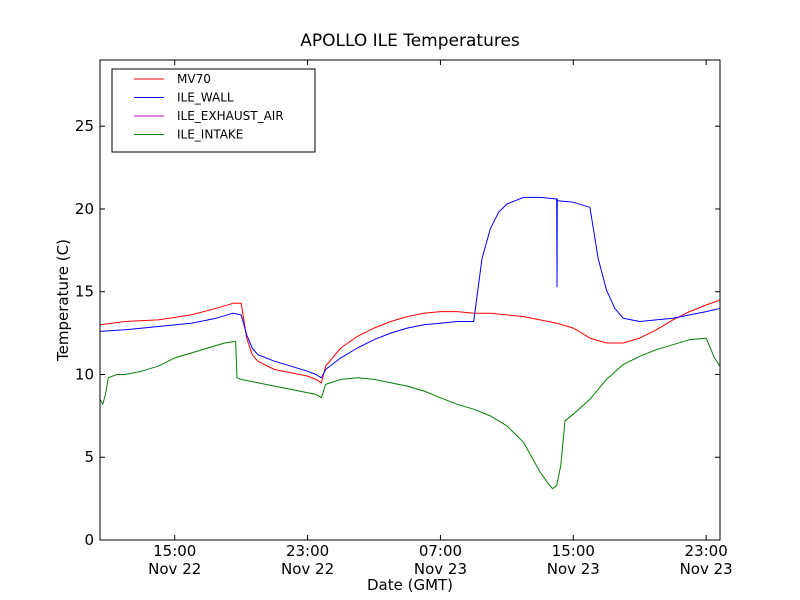 Image resolution: width=800 pixels, height=600 pixels. Describe the element at coordinates (63, 300) in the screenshot. I see `y-axis-label: Temperature (C)` at that location.